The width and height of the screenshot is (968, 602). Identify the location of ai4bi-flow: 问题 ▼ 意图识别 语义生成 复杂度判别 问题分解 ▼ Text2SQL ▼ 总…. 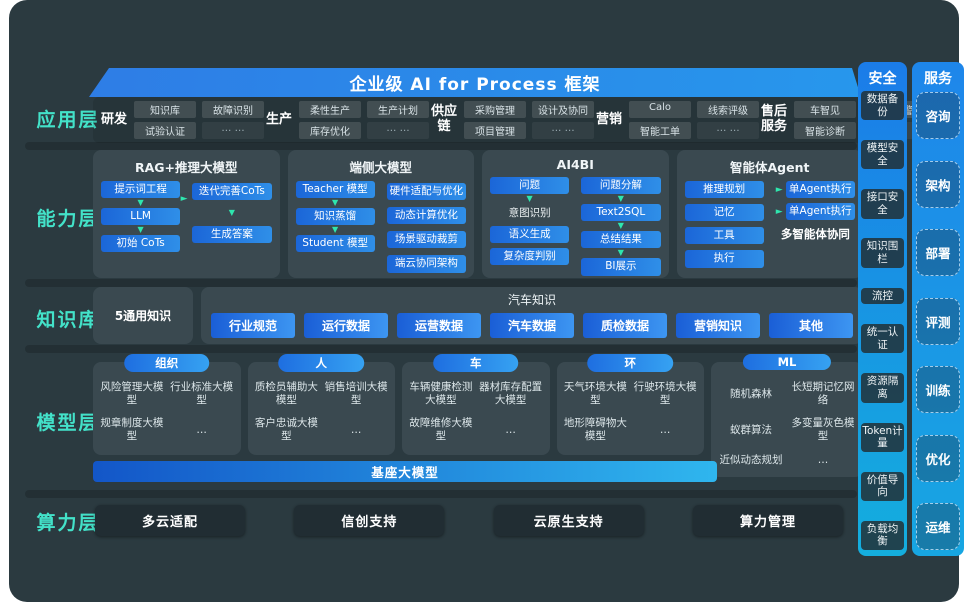
(575, 226).